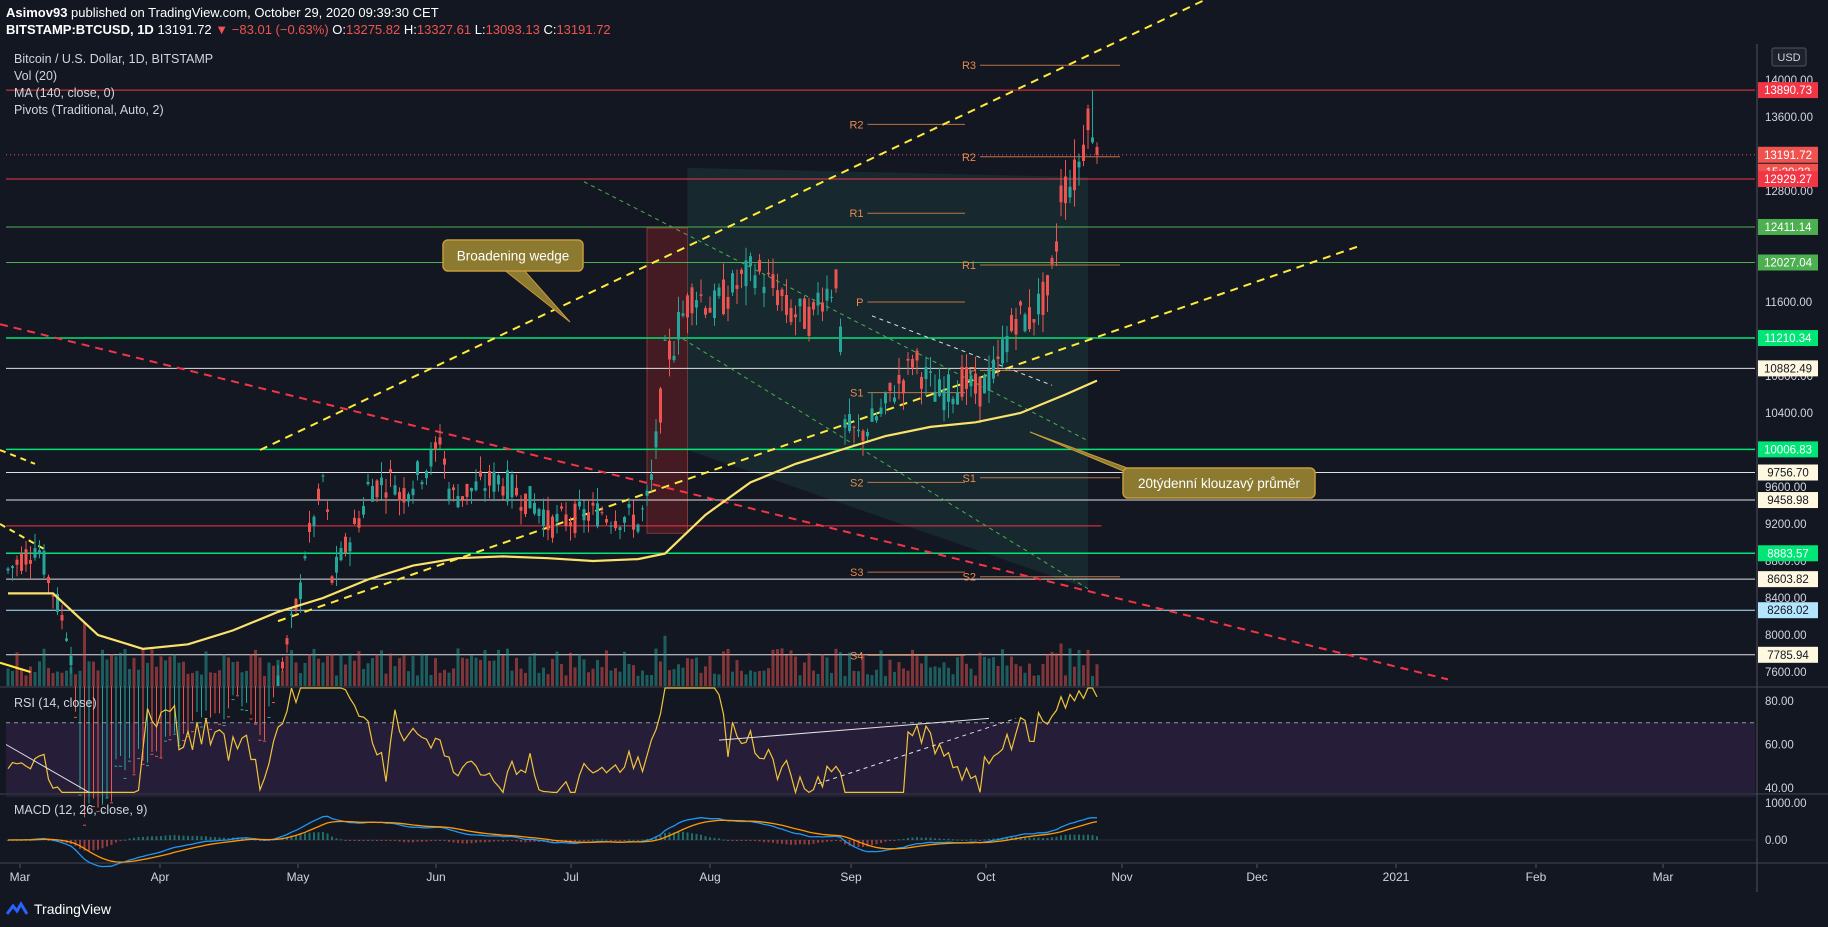 The width and height of the screenshot is (1828, 927). What do you see at coordinates (64, 93) in the screenshot?
I see `legend-ma: MA (140, close, 0)` at bounding box center [64, 93].